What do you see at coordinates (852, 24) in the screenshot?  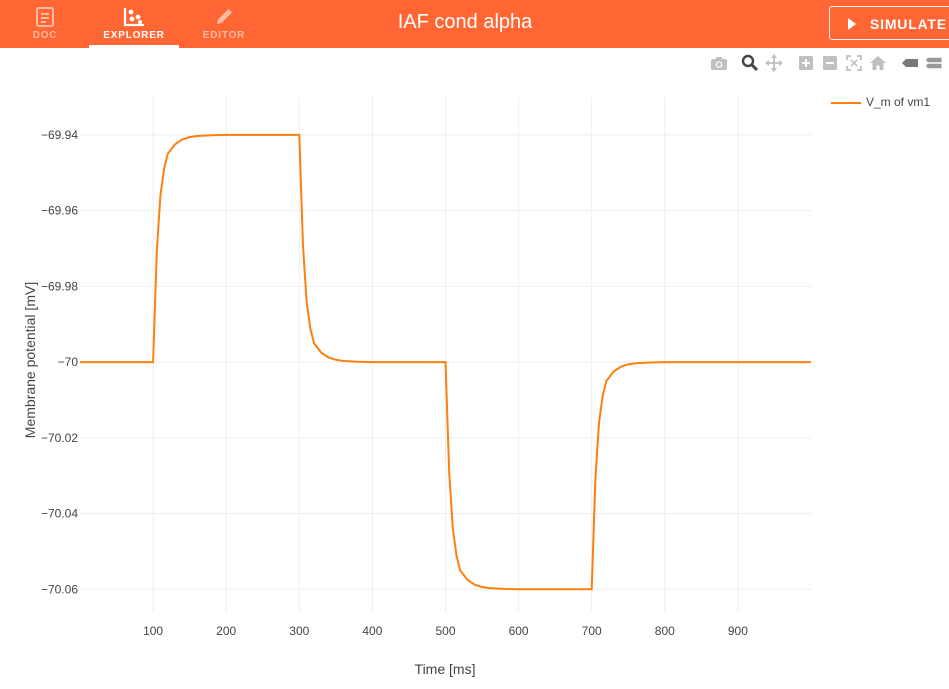 I see `play-icon` at bounding box center [852, 24].